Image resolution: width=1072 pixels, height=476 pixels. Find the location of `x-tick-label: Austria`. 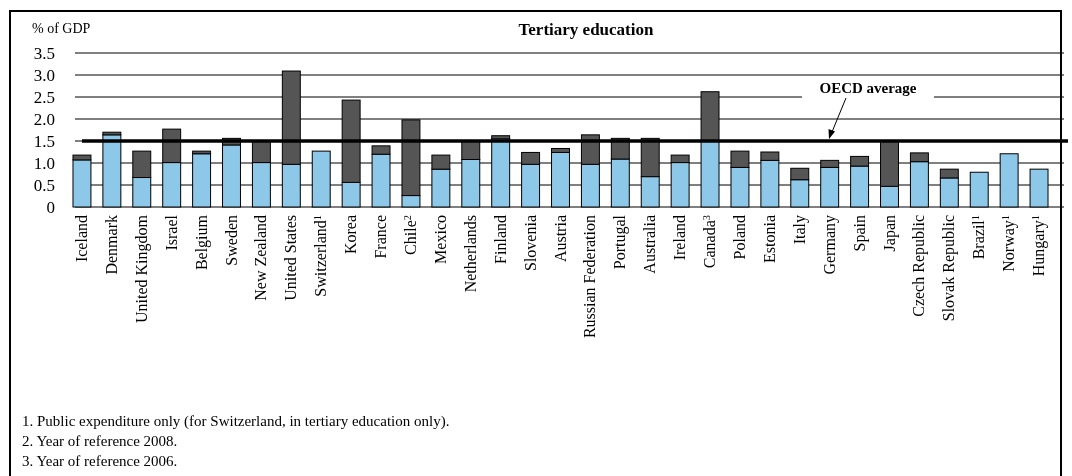

x-tick-label: Austria is located at coordinates (560, 239).